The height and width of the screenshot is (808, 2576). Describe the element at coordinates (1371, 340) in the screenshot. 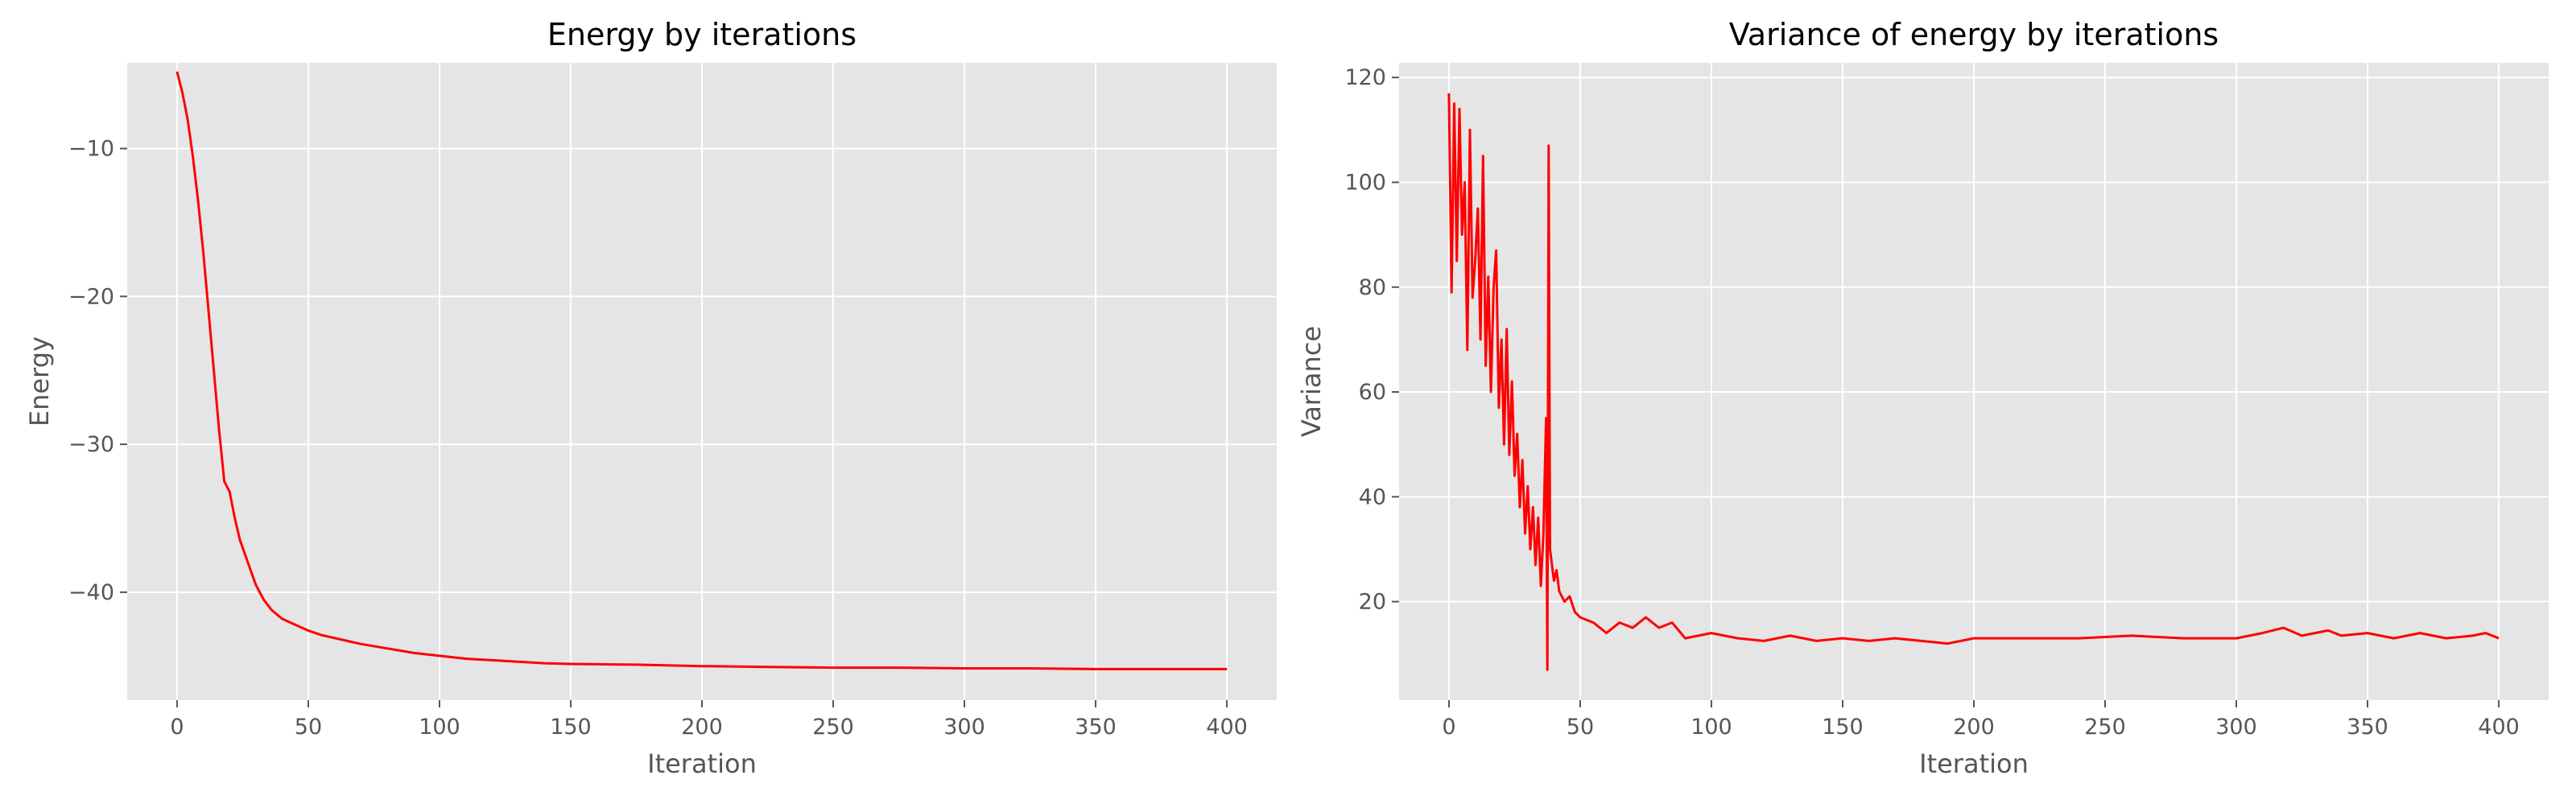

I see `variance-y-ticks: 20 40 60 80 100 120` at that location.